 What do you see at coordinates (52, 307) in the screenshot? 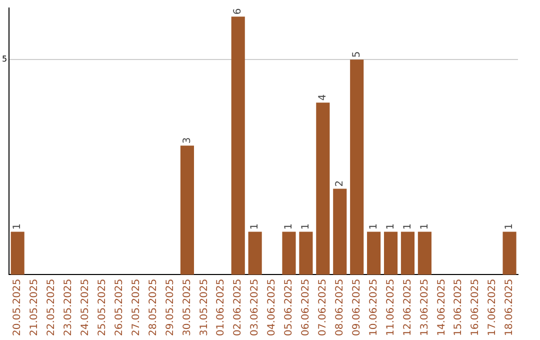
I see `x-tick-label: 22.05.2025` at bounding box center [52, 307].